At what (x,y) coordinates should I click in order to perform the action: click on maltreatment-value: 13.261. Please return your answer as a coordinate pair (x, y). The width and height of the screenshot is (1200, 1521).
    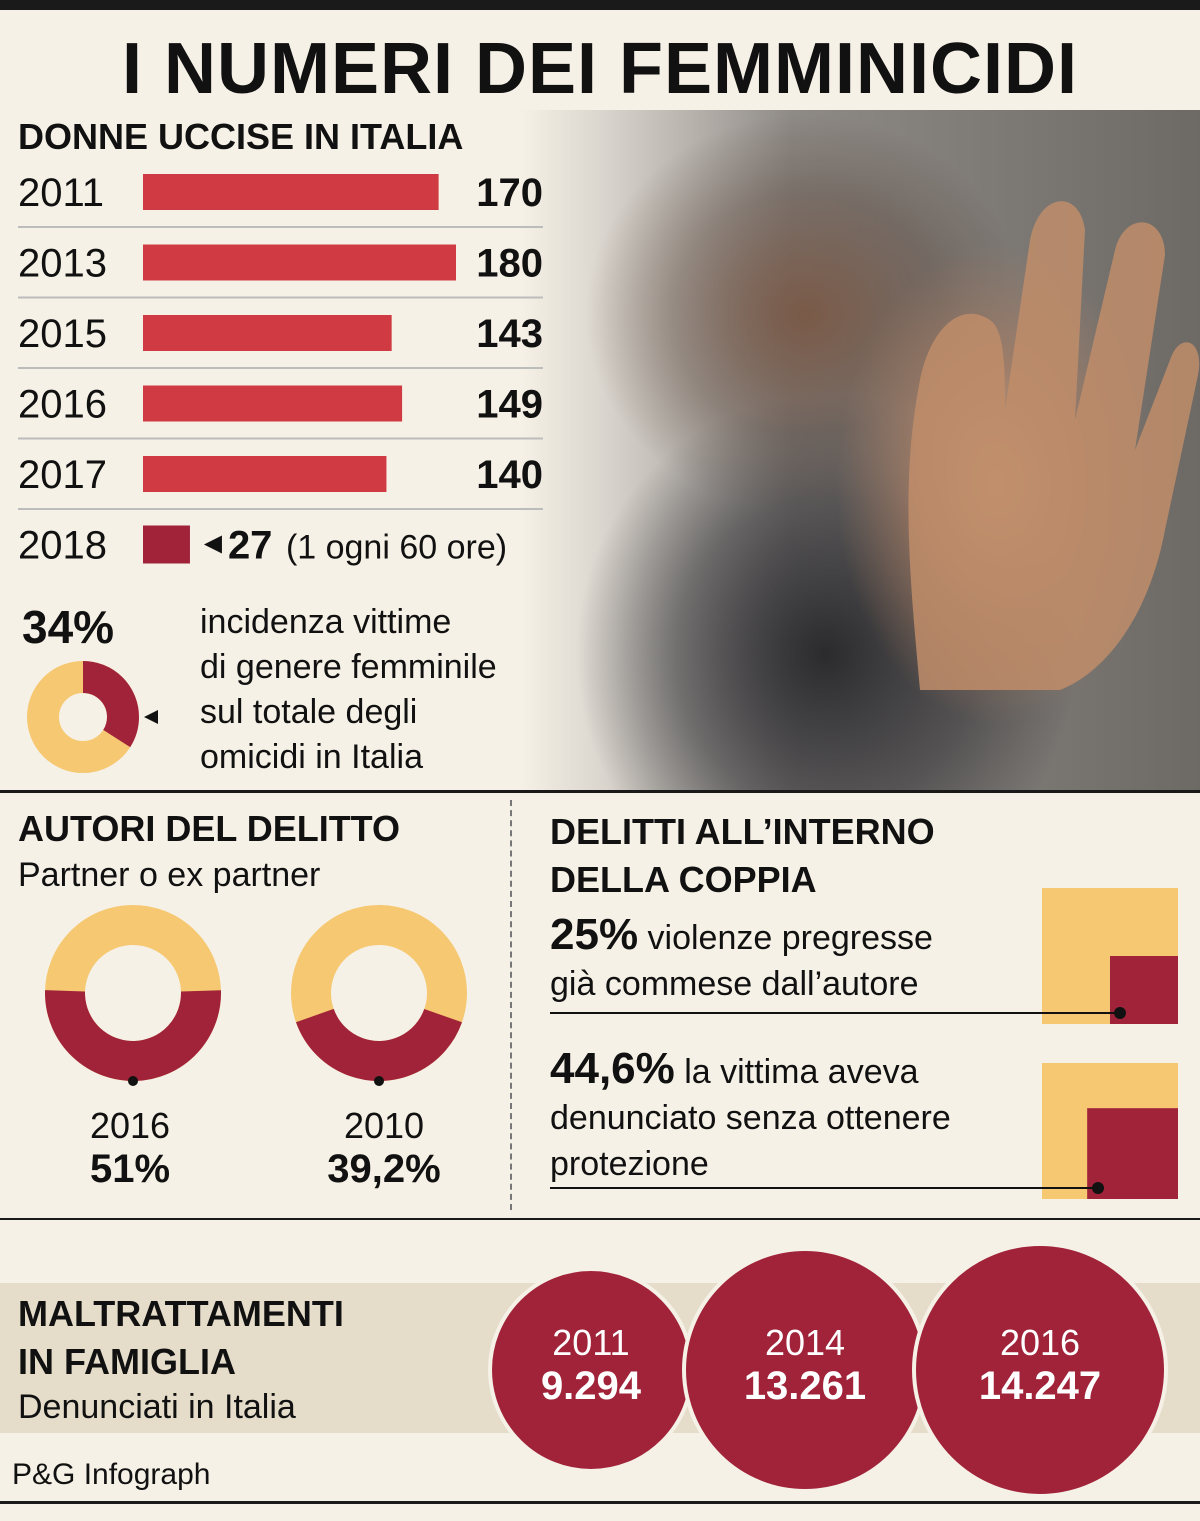
    Looking at the image, I should click on (805, 1385).